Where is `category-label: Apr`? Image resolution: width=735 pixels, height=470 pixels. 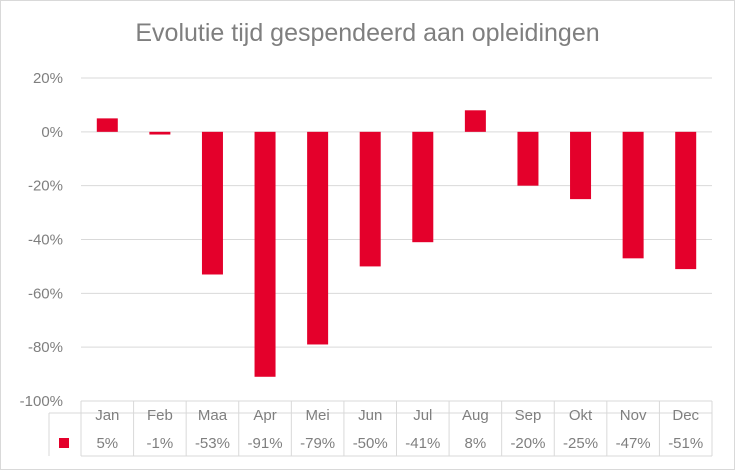 category-label: Apr is located at coordinates (264, 415).